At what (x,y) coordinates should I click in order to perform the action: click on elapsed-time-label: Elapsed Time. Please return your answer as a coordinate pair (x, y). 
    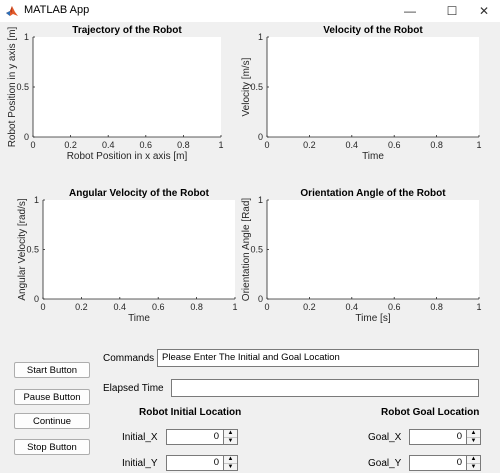
    Looking at the image, I should click on (133, 388).